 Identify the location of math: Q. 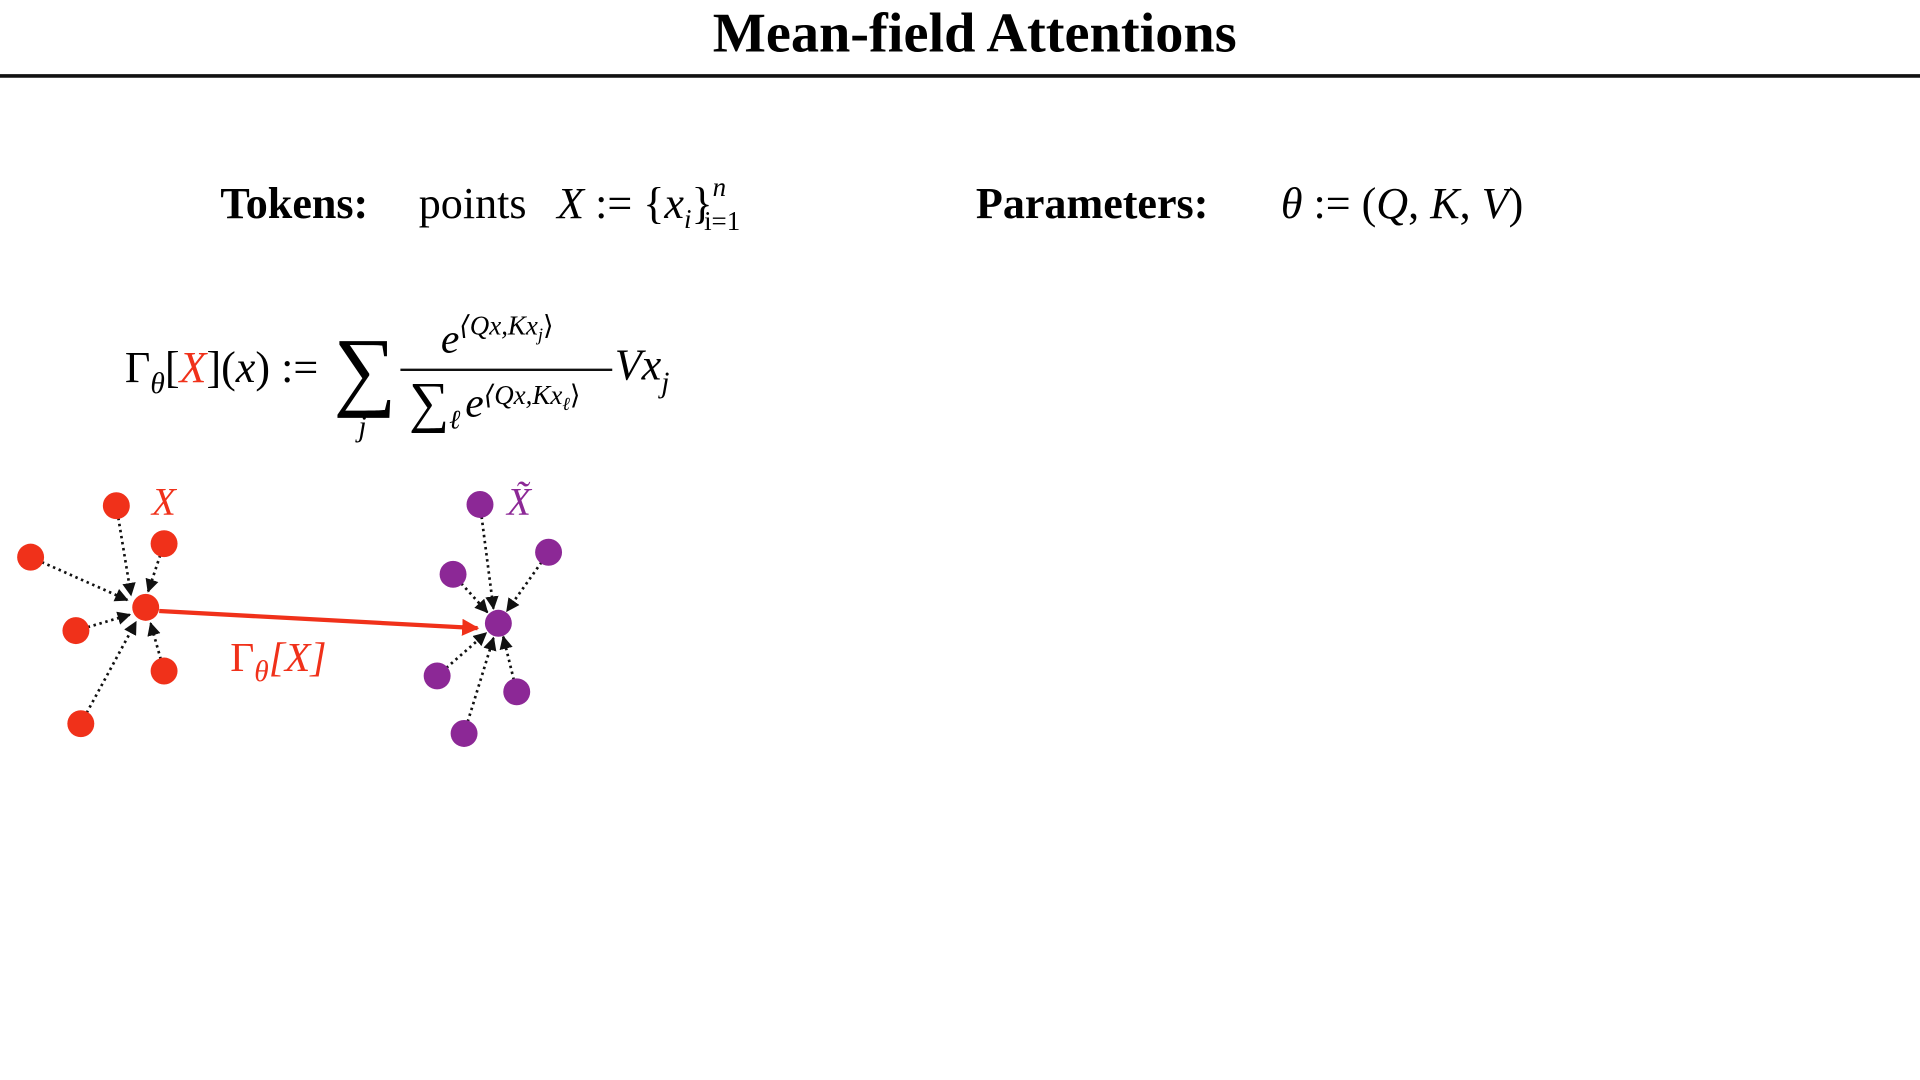
(1392, 203).